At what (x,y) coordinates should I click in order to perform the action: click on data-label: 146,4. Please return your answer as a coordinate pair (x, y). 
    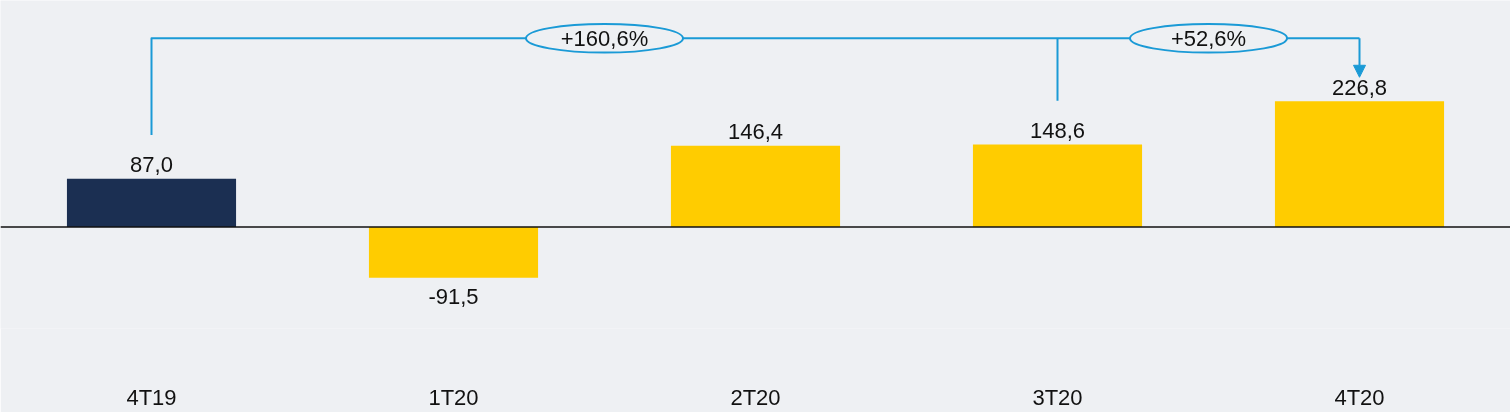
    Looking at the image, I should click on (755, 132).